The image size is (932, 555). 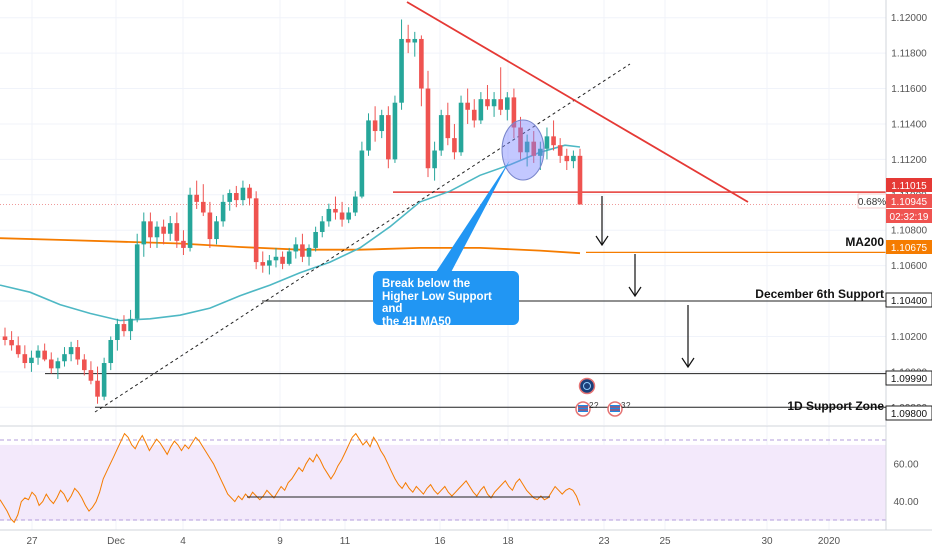 What do you see at coordinates (864, 242) in the screenshot?
I see `ma200-label: MA200` at bounding box center [864, 242].